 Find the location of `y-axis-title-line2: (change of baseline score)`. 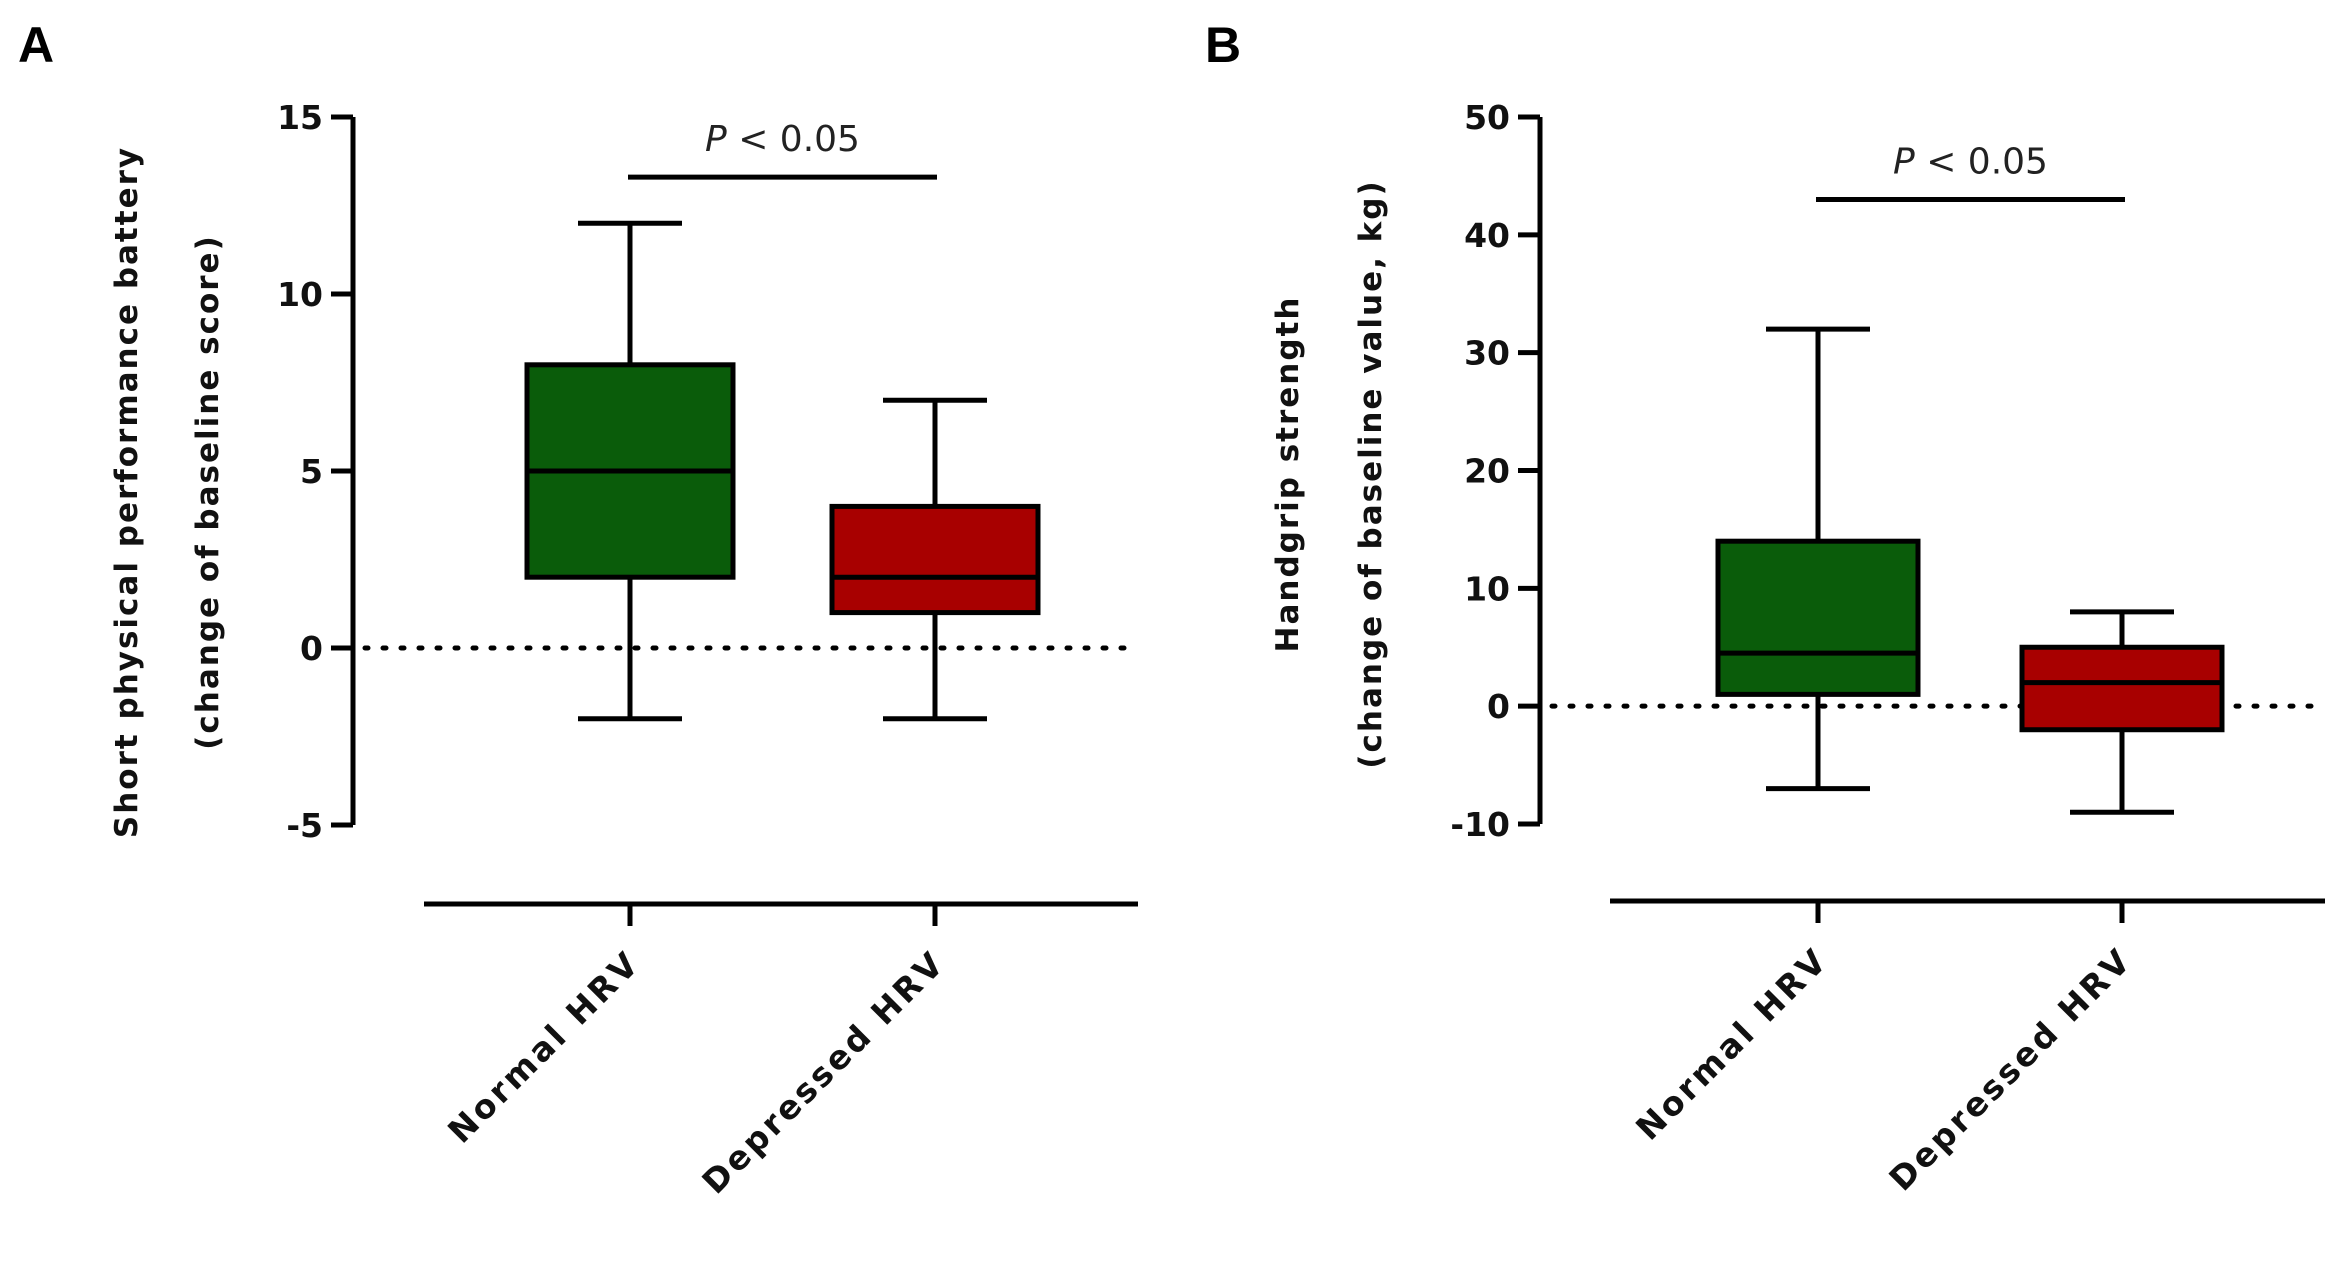

y-axis-title-line2: (change of baseline score) is located at coordinates (208, 492).